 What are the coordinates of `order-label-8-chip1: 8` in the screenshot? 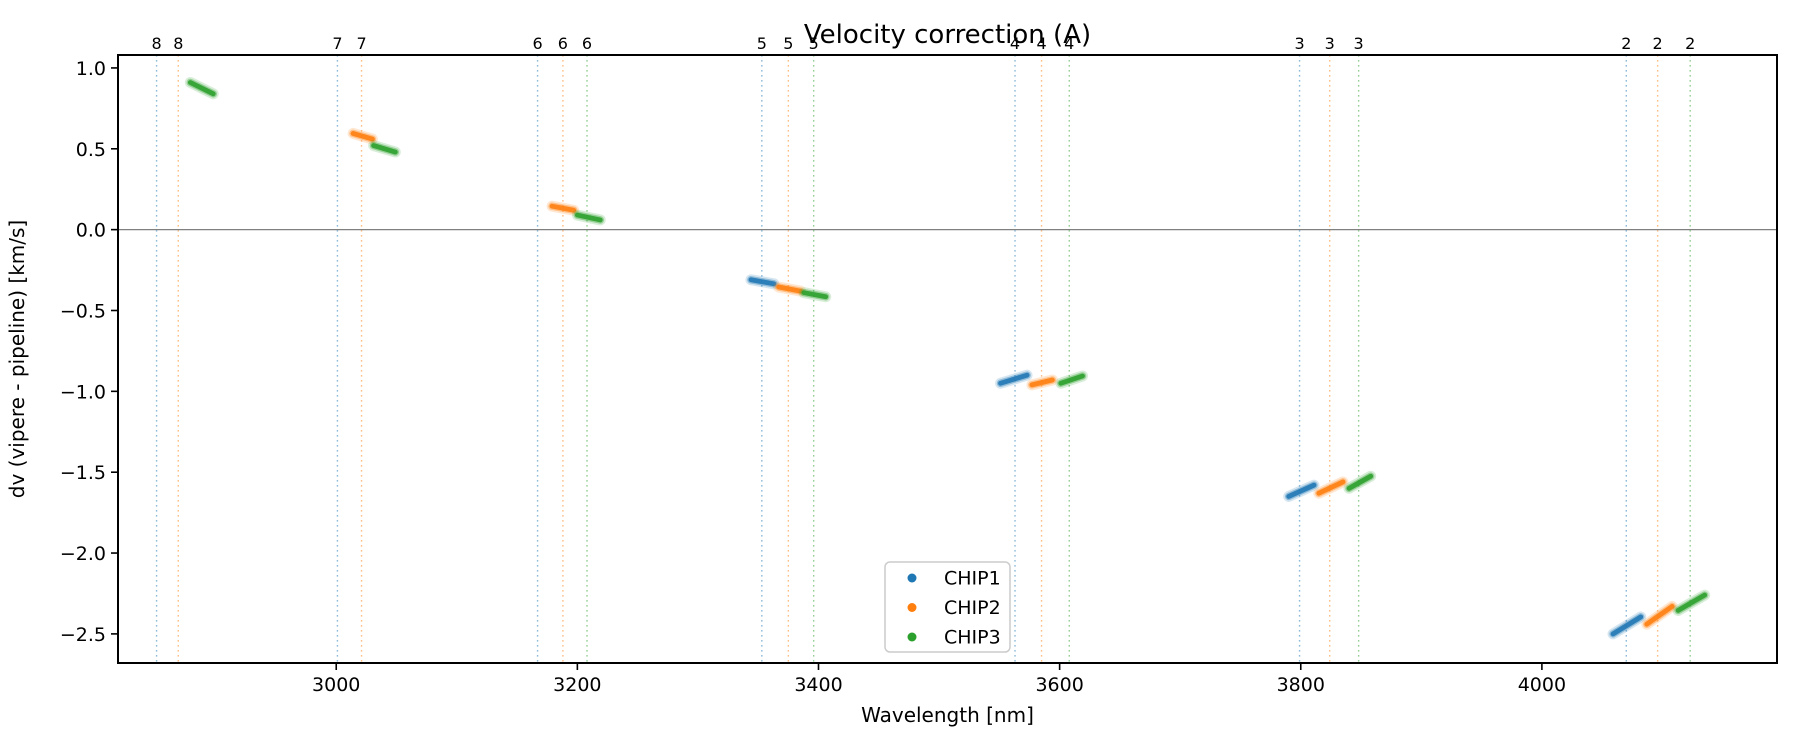 It's located at (156, 43).